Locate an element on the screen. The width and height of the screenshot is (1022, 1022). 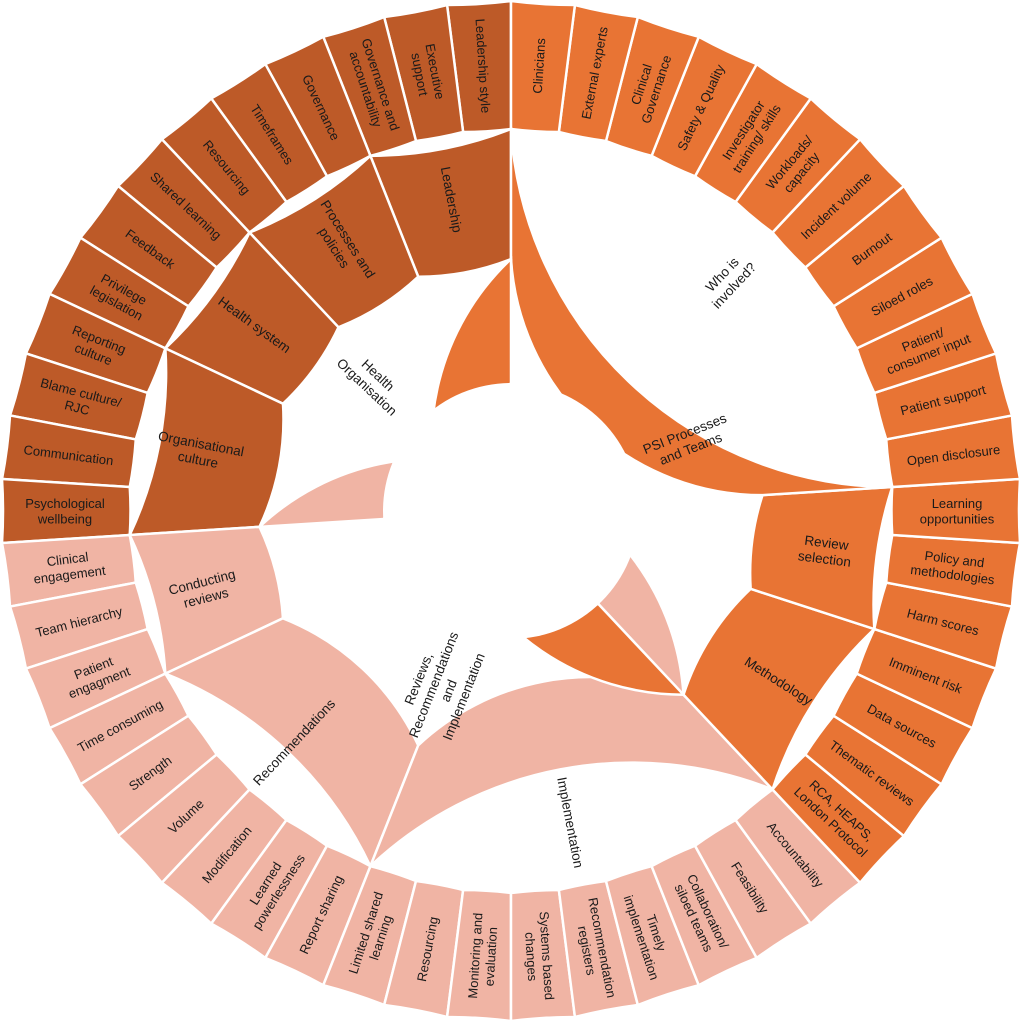
leaf-timely-implementation is located at coordinates (652, 935).